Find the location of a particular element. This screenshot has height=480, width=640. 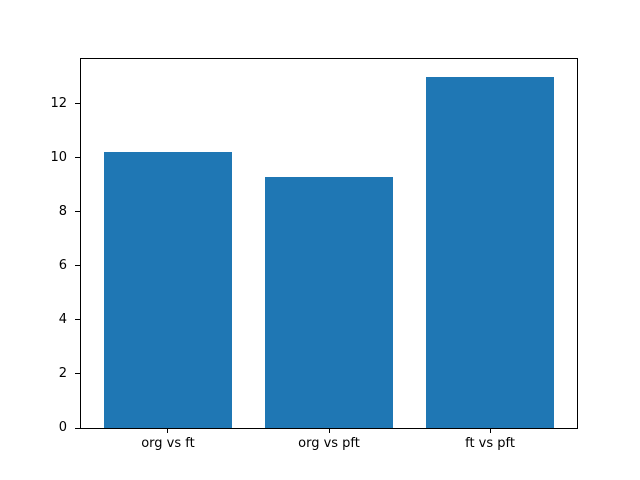

bar-org-vs-ft is located at coordinates (168, 290).